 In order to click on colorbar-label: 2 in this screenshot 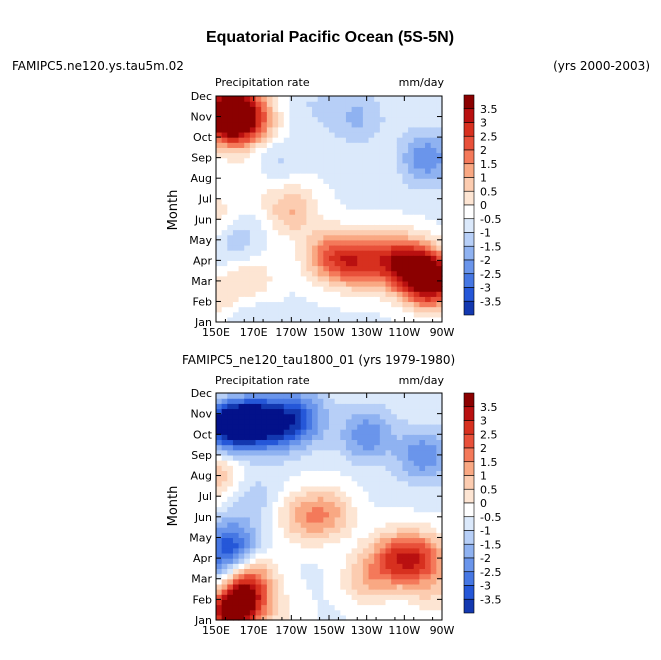, I will do `click(483, 150)`.